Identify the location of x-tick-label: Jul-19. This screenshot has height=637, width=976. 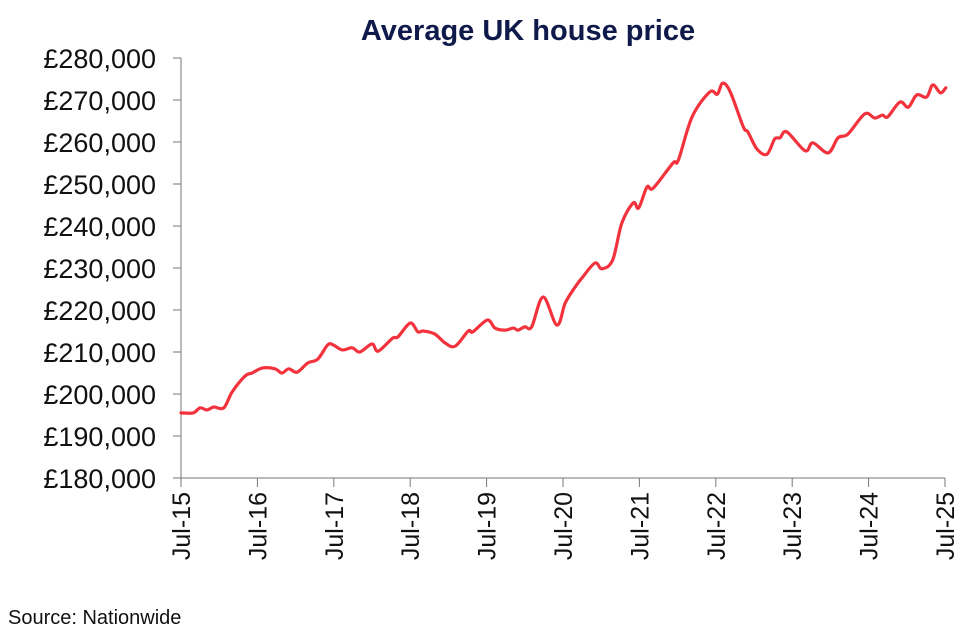
(488, 526).